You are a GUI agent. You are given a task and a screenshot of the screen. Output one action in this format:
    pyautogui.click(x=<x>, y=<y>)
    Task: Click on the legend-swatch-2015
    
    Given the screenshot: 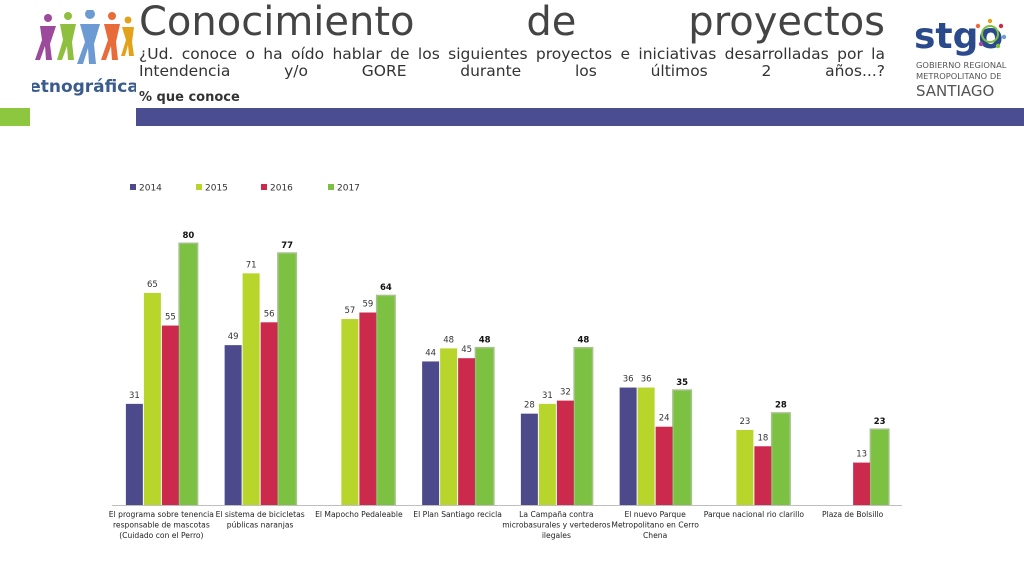 What is the action you would take?
    pyautogui.click(x=199, y=187)
    